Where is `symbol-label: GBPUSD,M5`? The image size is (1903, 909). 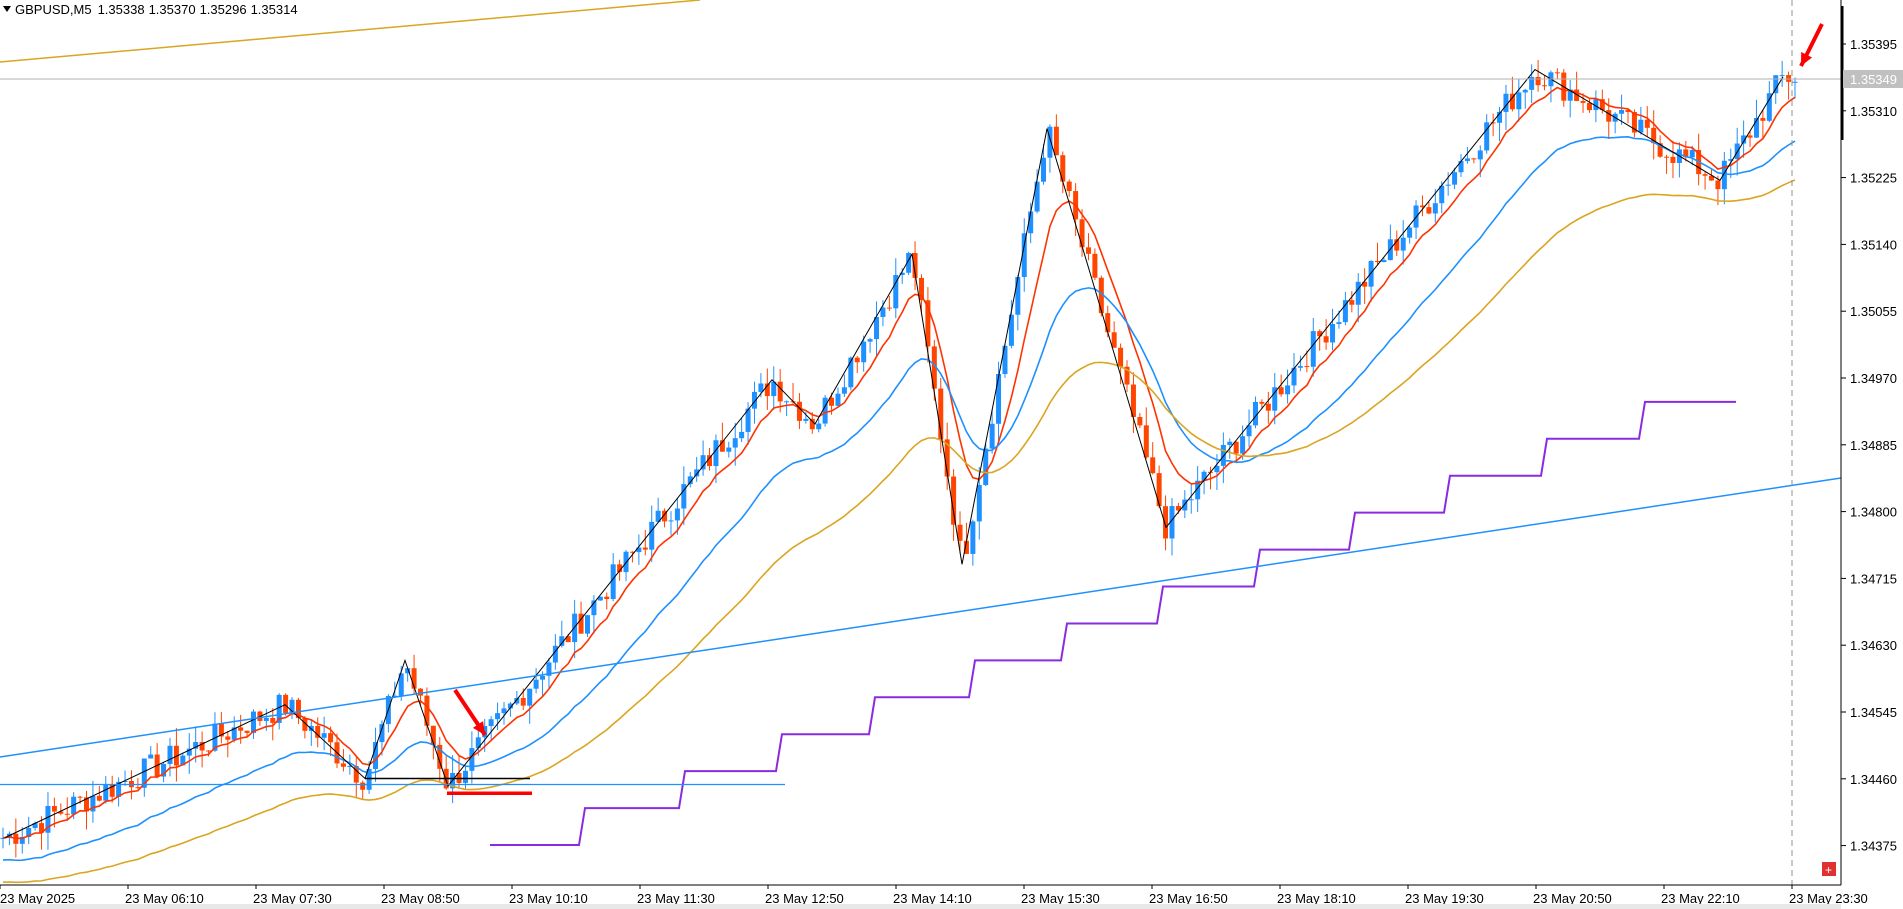 symbol-label: GBPUSD,M5 is located at coordinates (53, 9).